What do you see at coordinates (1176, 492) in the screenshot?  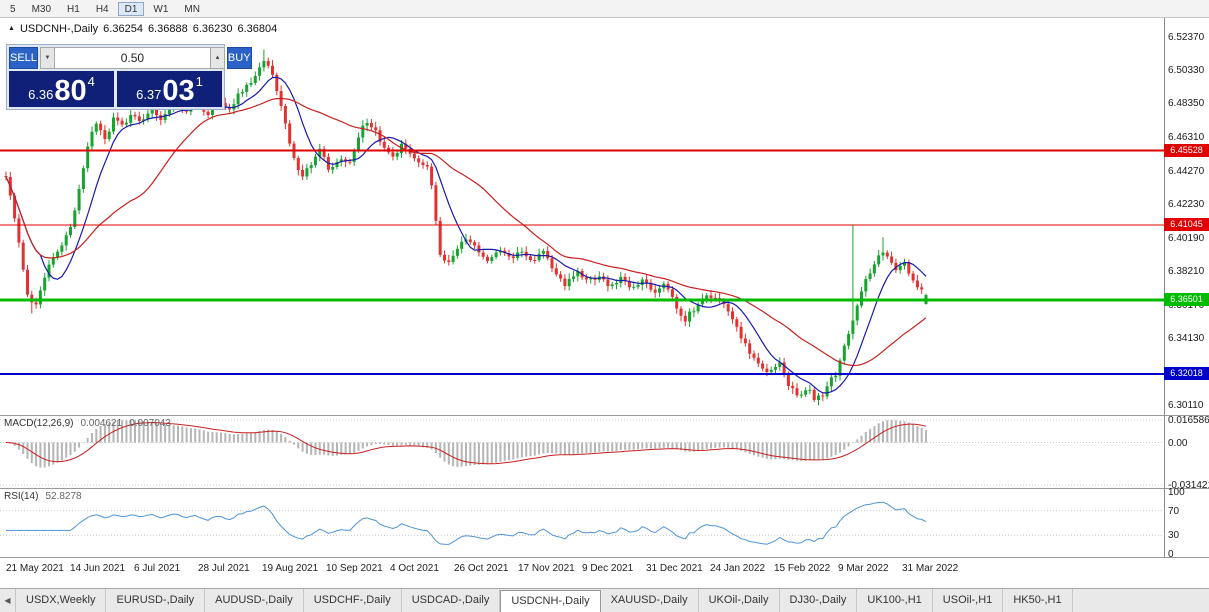 I see `rsi-axis-label: 100` at bounding box center [1176, 492].